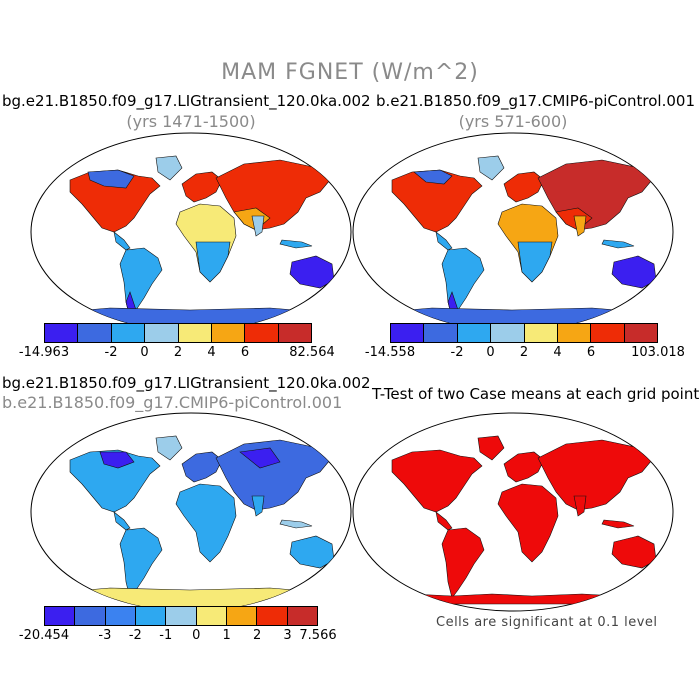  What do you see at coordinates (191, 512) in the screenshot?
I see `panel3-map` at bounding box center [191, 512].